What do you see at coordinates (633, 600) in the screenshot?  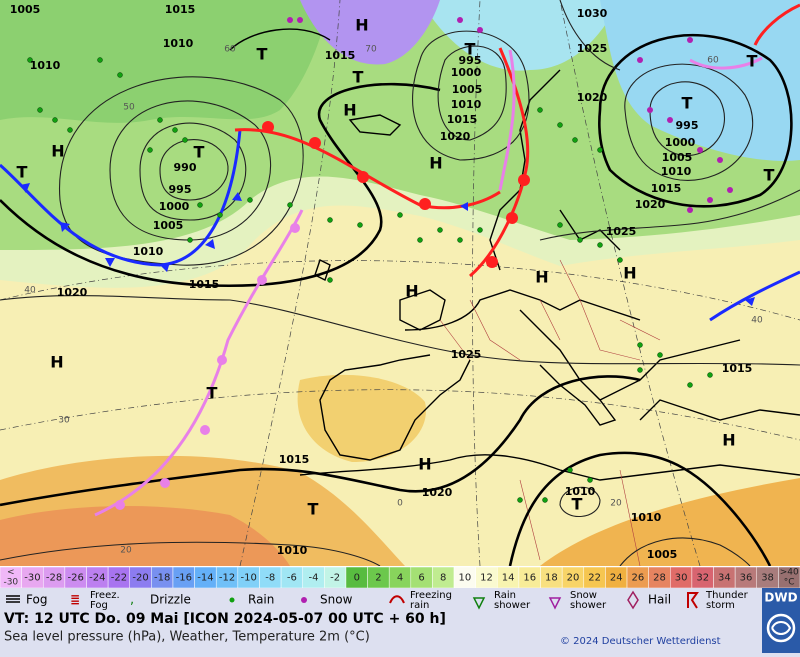 I see `icon-hail` at bounding box center [633, 600].